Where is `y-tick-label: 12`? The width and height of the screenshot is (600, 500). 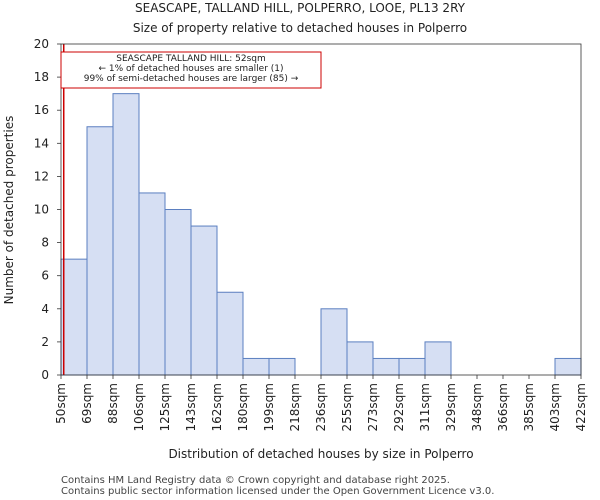
y-tick-label: 12 is located at coordinates (41, 176).